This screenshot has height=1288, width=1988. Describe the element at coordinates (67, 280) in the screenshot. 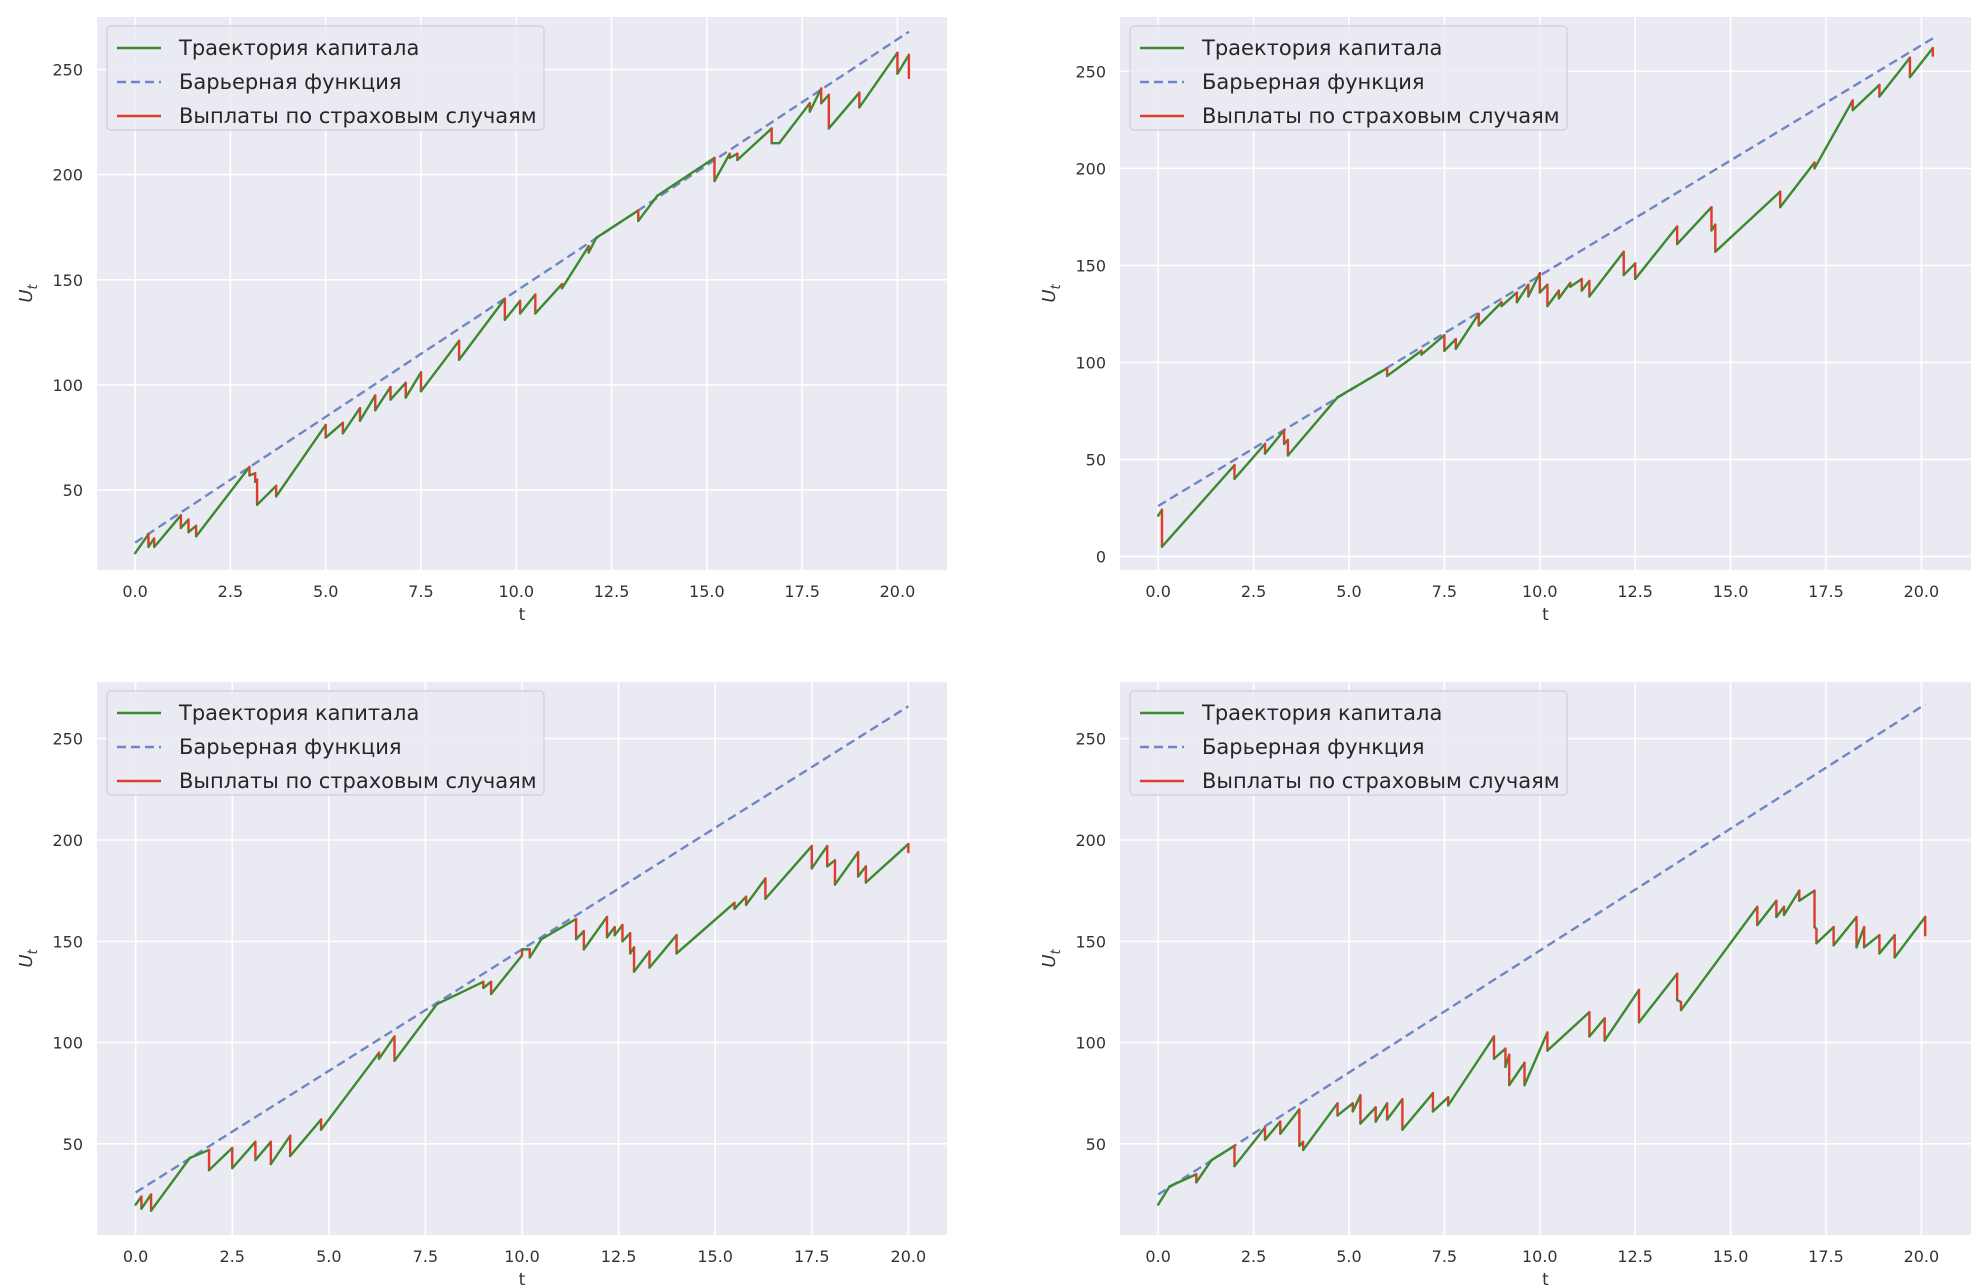

I see `y-tick-label: 150` at that location.